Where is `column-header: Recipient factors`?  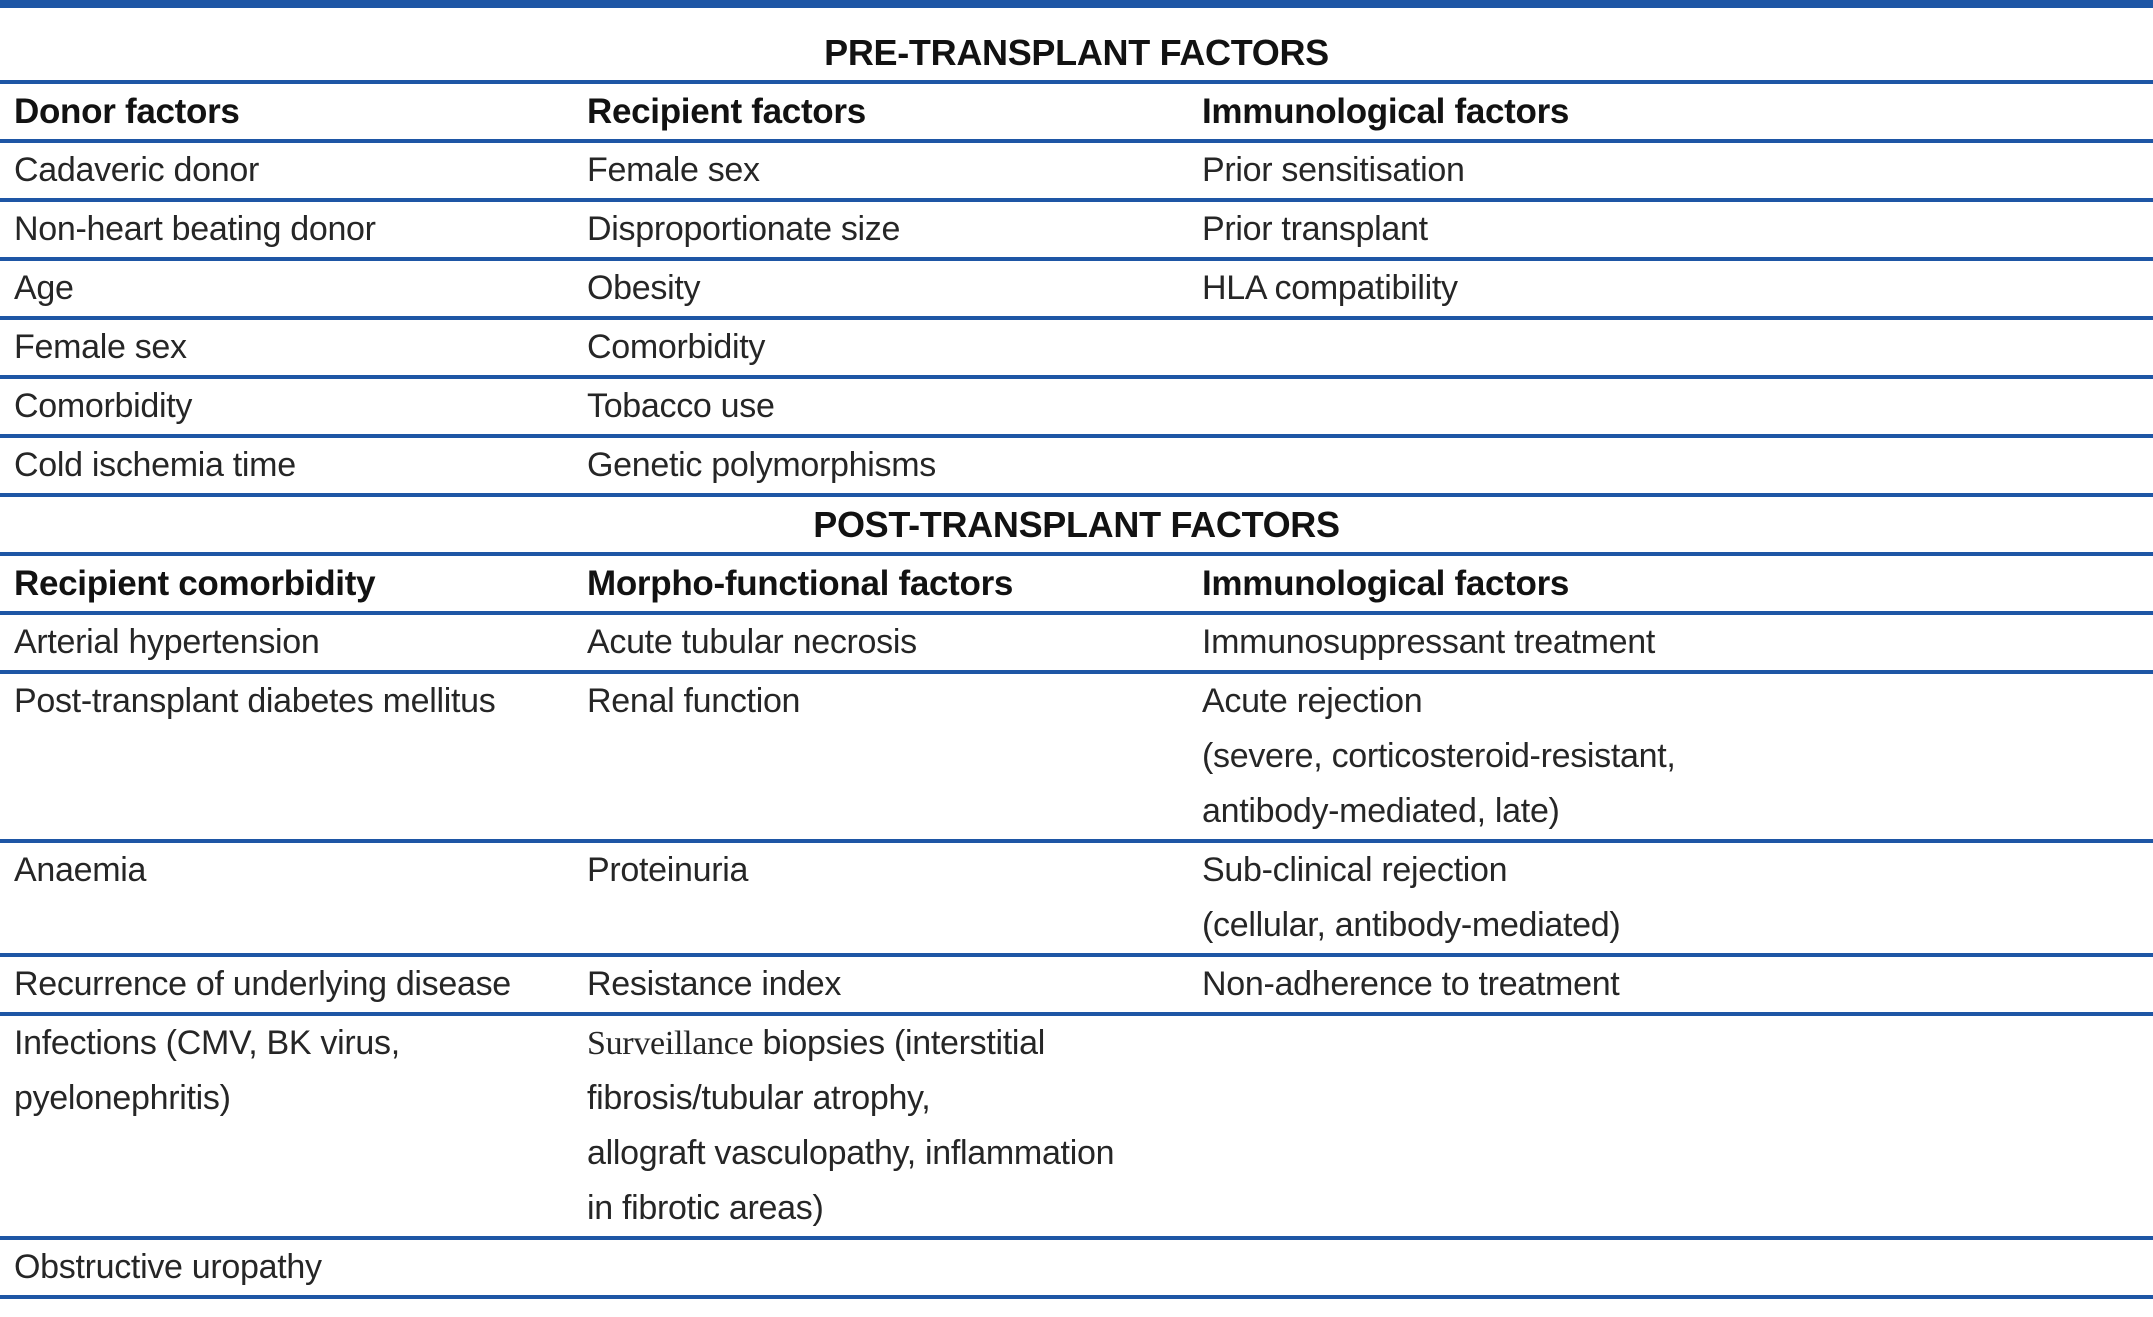
column-header: Recipient factors is located at coordinates (726, 111).